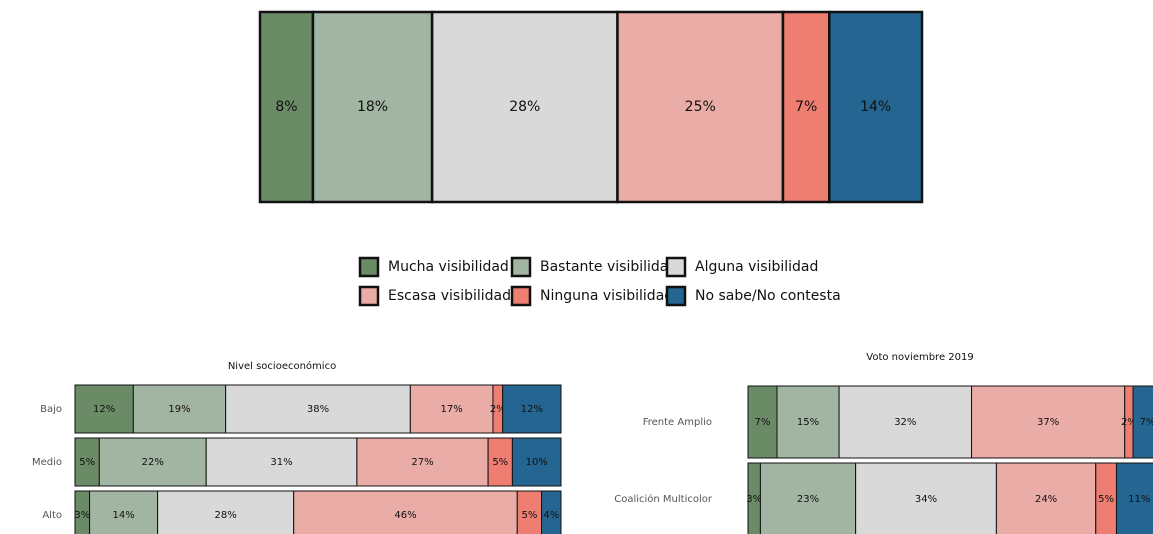 The image size is (1153, 534). I want to click on value-label: 46%, so click(405, 515).